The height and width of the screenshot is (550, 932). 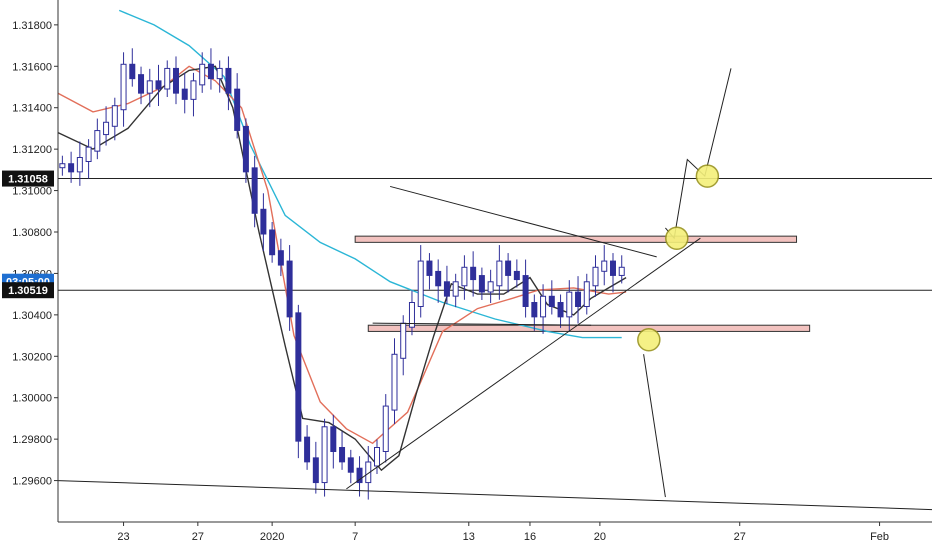 I want to click on y-tick-label: 1.30400, so click(x=32, y=316).